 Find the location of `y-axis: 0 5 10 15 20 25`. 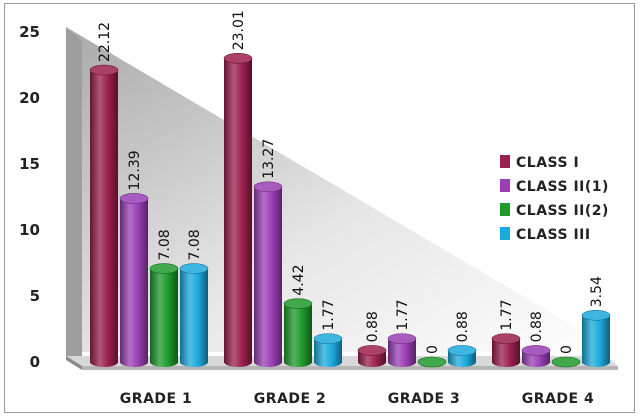

y-axis: 0 5 10 15 20 25 is located at coordinates (29, 197).